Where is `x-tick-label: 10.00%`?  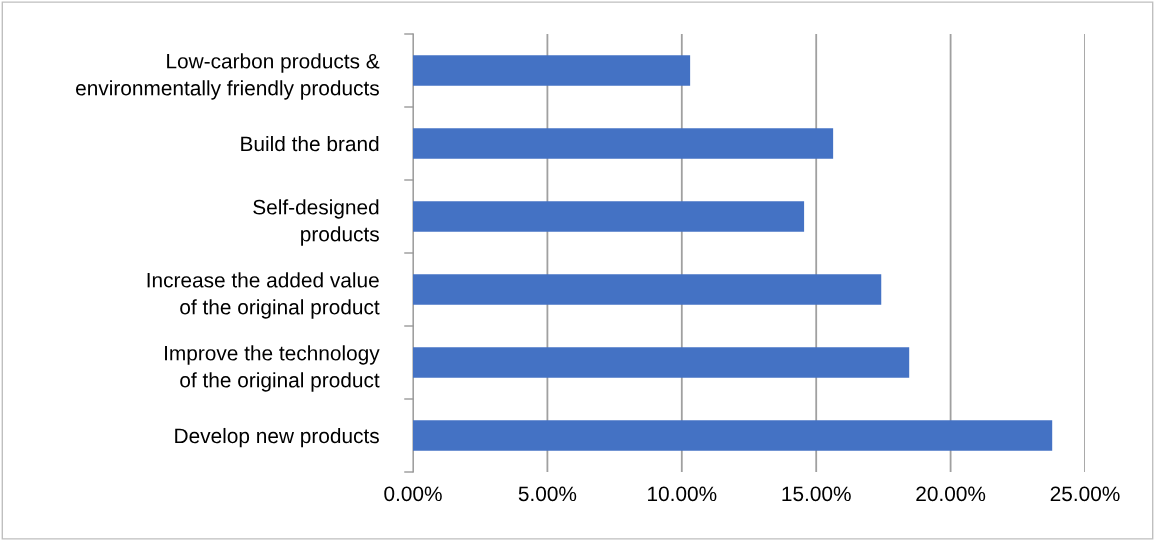
x-tick-label: 10.00% is located at coordinates (682, 494).